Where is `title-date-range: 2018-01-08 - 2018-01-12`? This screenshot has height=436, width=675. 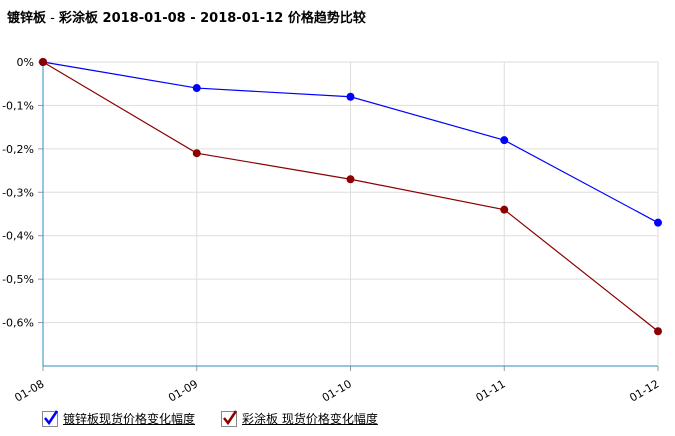 title-date-range: 2018-01-08 - 2018-01-12 is located at coordinates (193, 18).